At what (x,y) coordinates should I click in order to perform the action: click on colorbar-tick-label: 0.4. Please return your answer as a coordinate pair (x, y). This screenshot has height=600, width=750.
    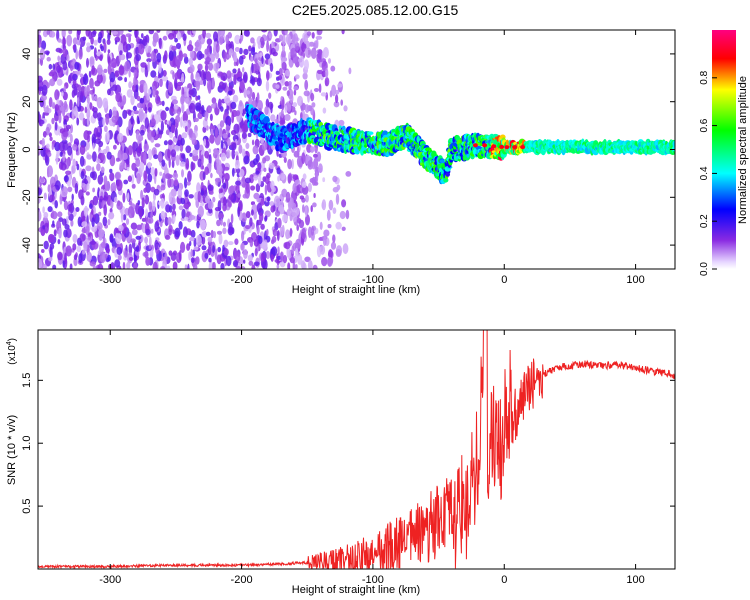
    Looking at the image, I should click on (704, 173).